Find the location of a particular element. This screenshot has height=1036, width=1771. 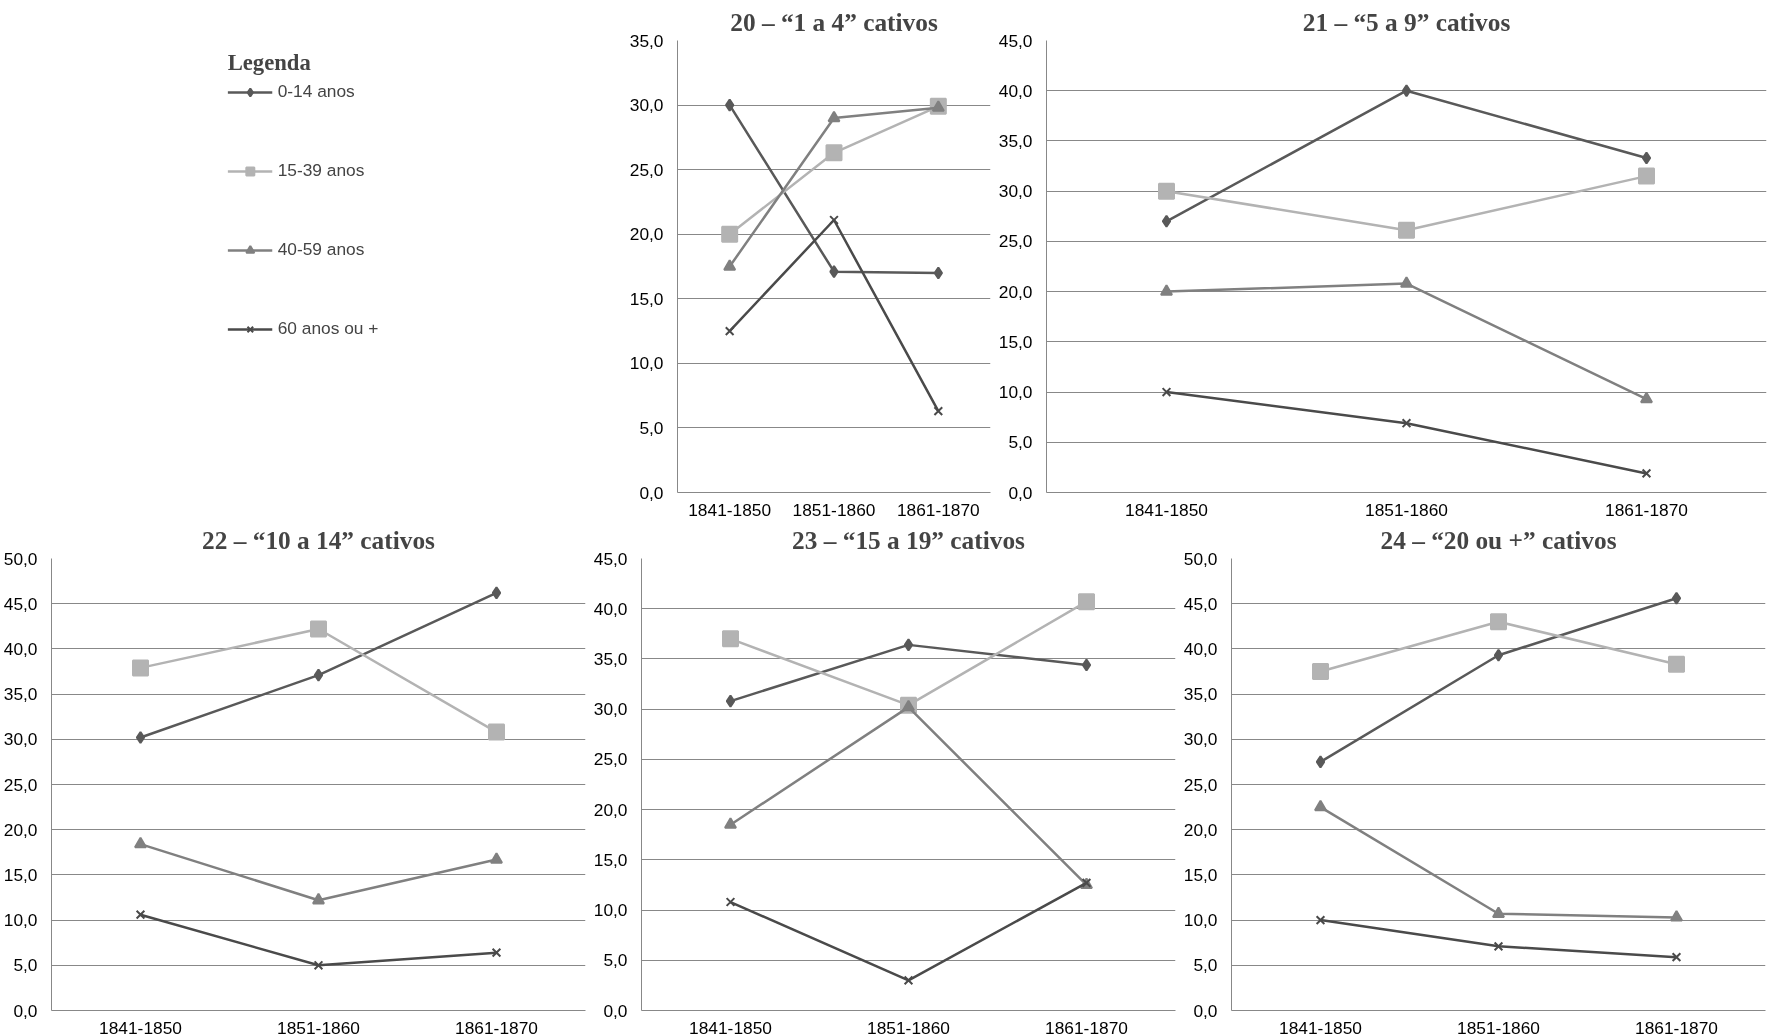

chart-title: 20 – “1 a 4” cativos is located at coordinates (834, 21).